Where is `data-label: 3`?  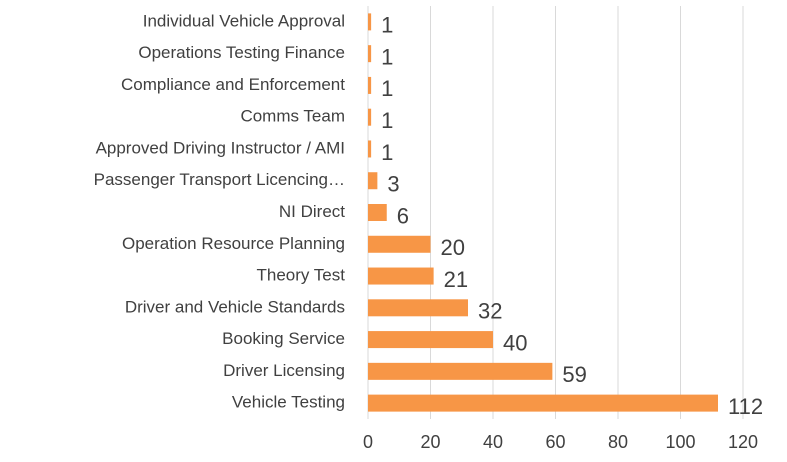
data-label: 3 is located at coordinates (393, 184).